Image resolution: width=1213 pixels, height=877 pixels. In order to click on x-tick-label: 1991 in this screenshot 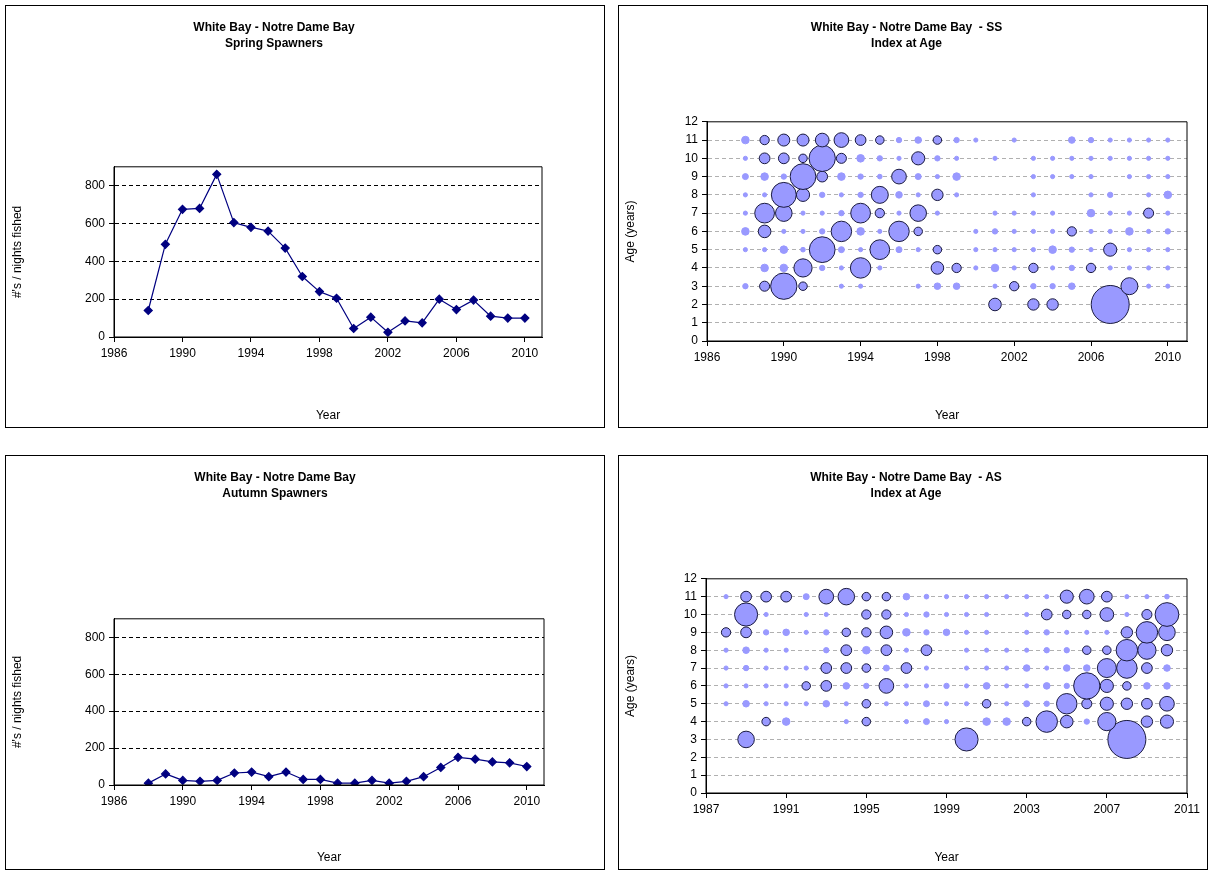, I will do `click(786, 808)`.